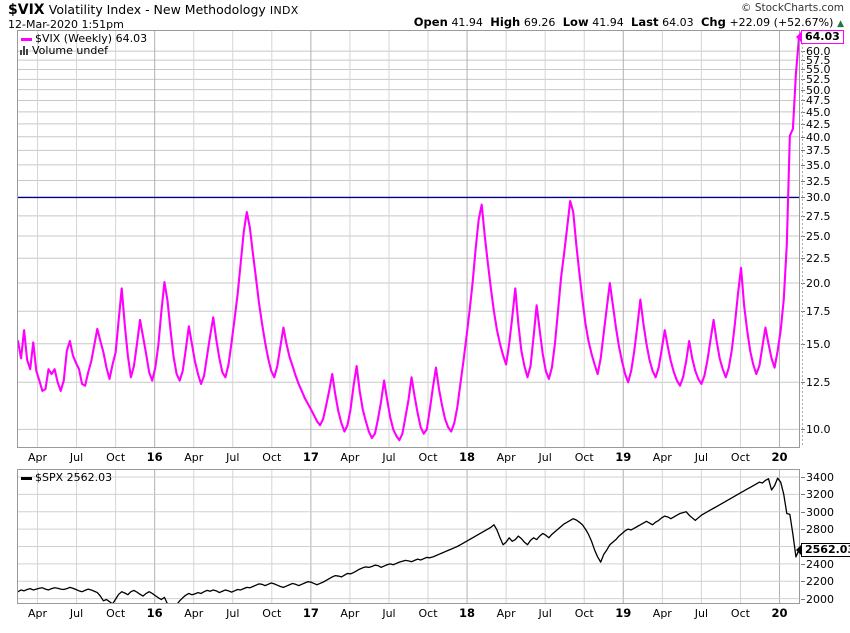 The height and width of the screenshot is (633, 850). I want to click on chart-symbol: $VIX, so click(26, 10).